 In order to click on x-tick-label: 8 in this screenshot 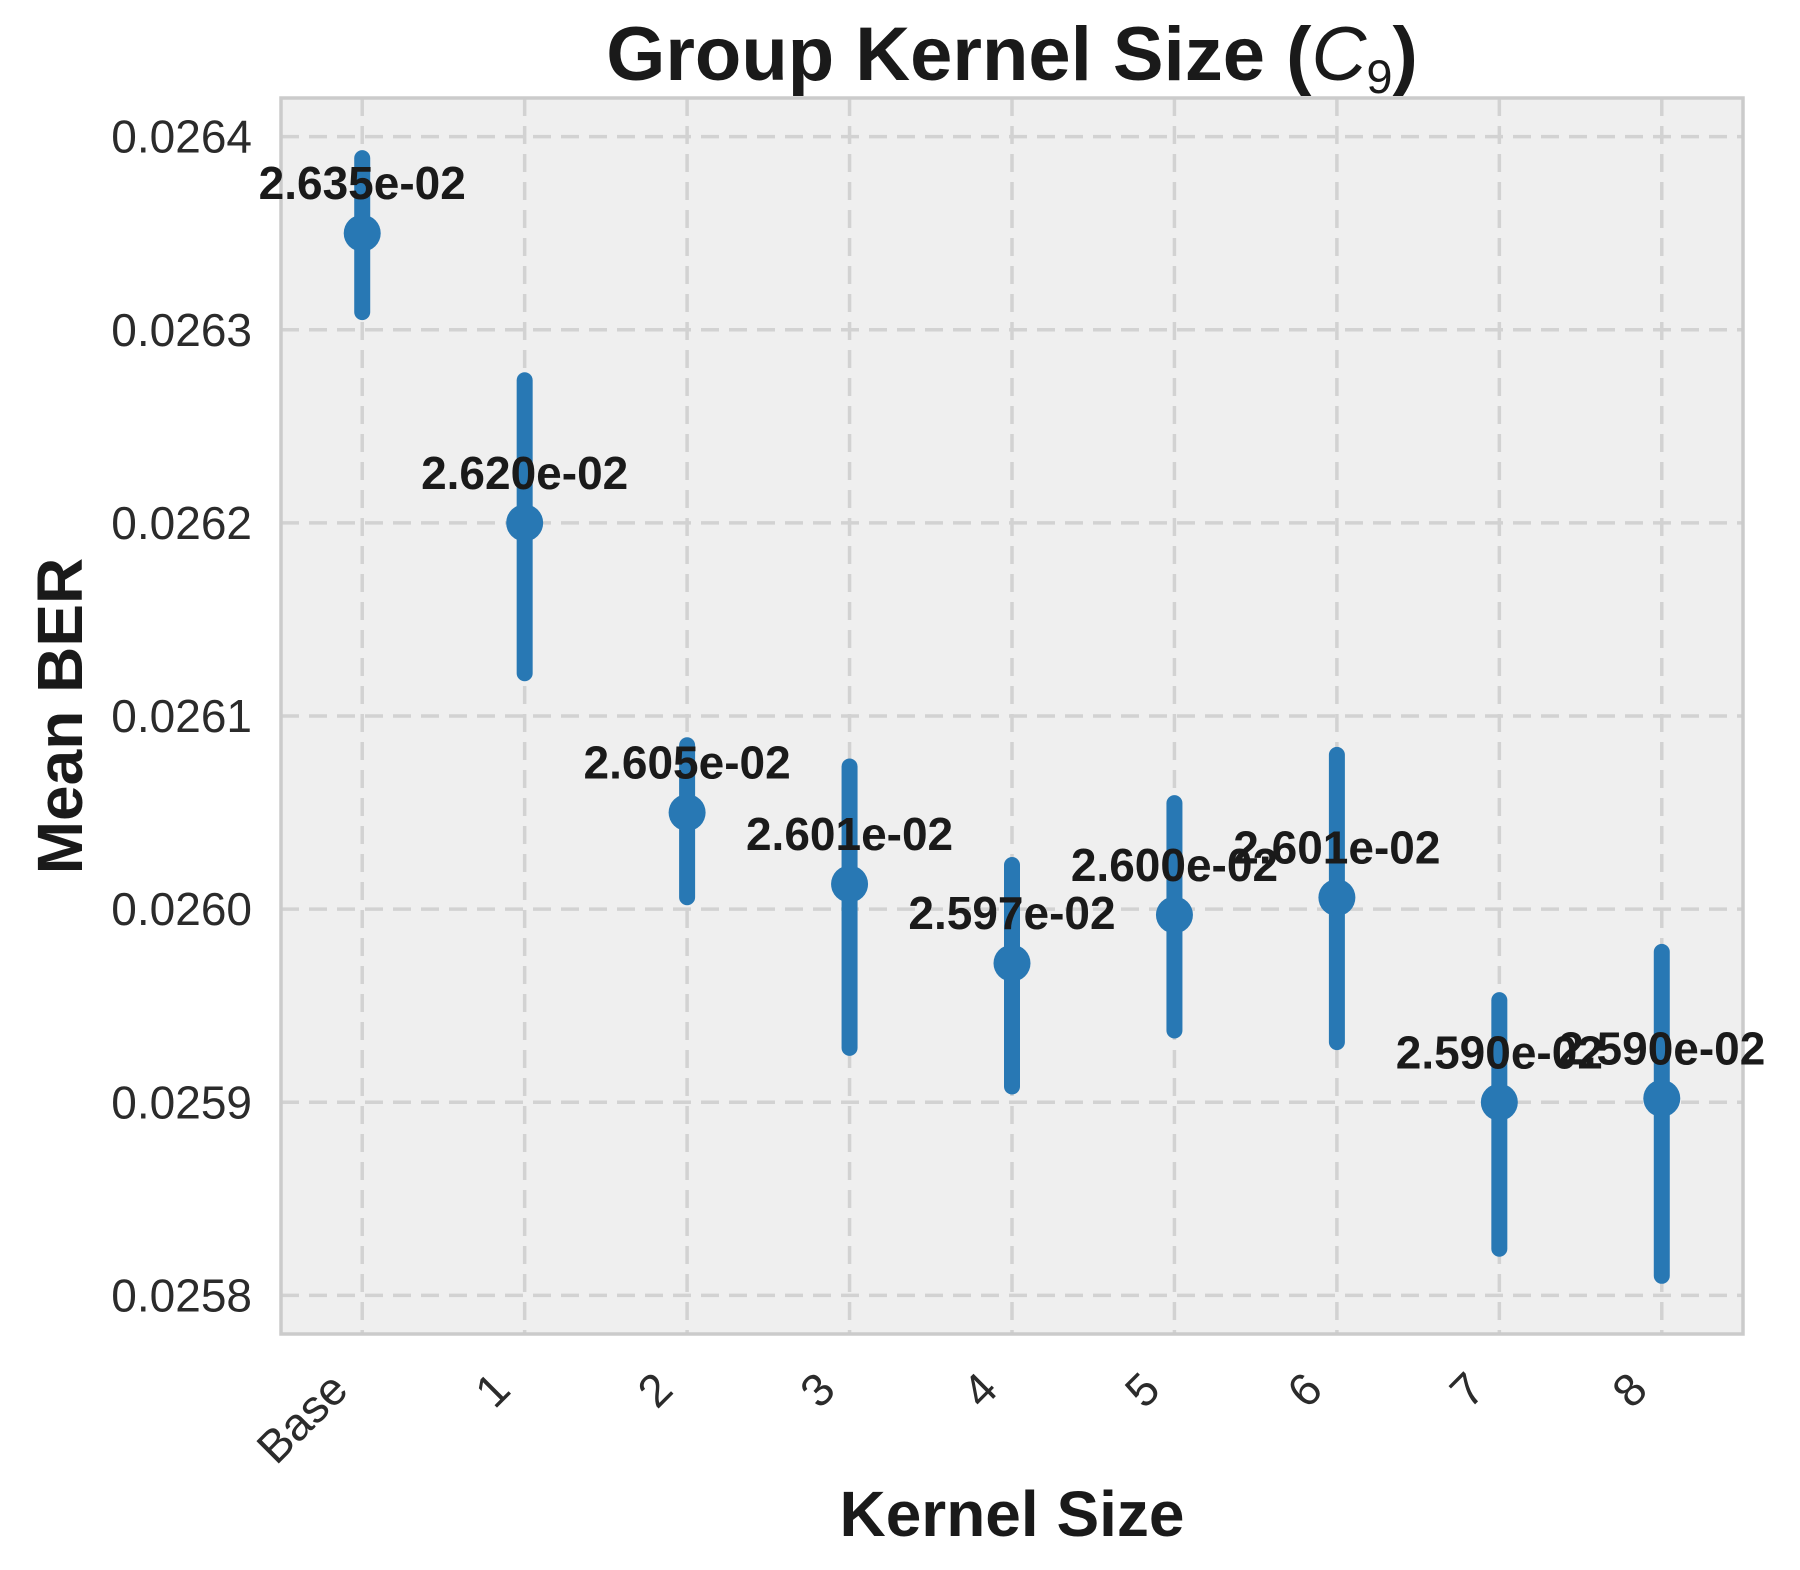, I will do `click(1629, 1389)`.